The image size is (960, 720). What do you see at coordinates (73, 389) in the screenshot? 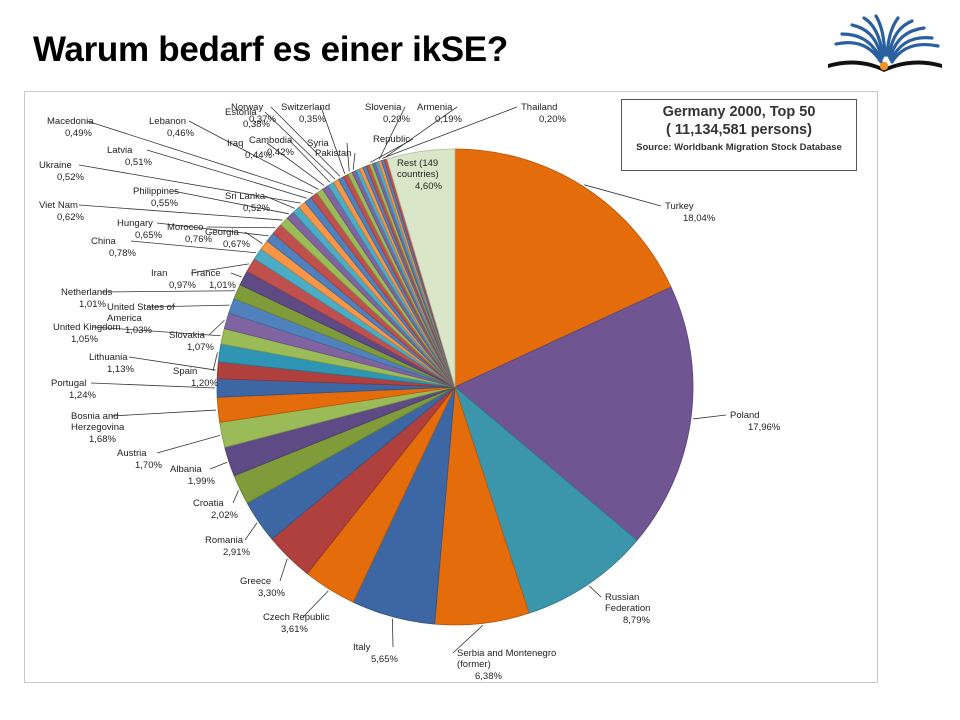
I see `slice-label-portugal: Portugal 1,24%` at bounding box center [73, 389].